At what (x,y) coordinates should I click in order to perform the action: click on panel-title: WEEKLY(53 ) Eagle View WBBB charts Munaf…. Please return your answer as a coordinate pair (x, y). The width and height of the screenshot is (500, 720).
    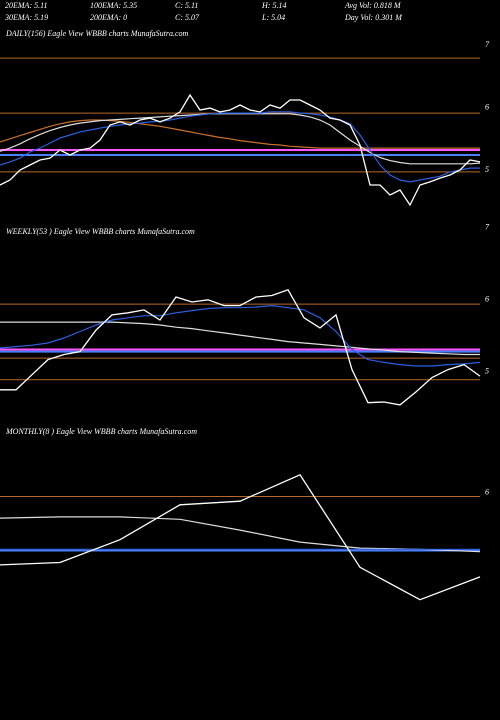
    Looking at the image, I should click on (100, 231).